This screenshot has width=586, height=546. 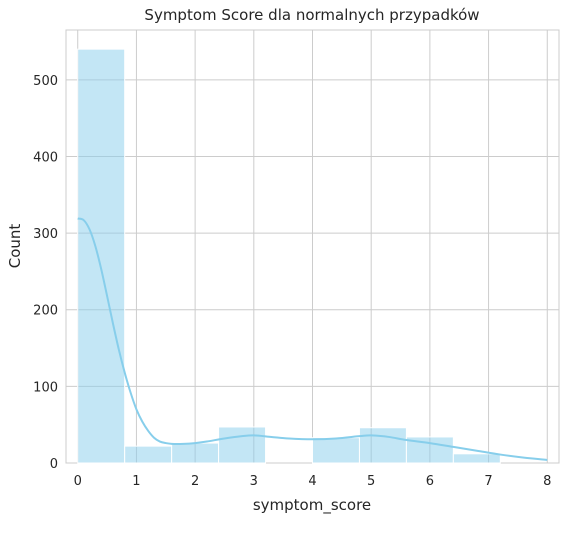 What do you see at coordinates (254, 481) in the screenshot?
I see `x-tick-label: 3` at bounding box center [254, 481].